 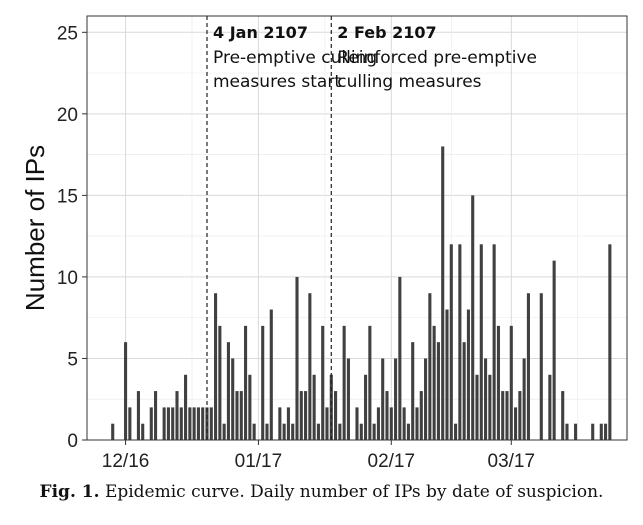 I want to click on annotation-text: measures start, so click(x=277, y=82).